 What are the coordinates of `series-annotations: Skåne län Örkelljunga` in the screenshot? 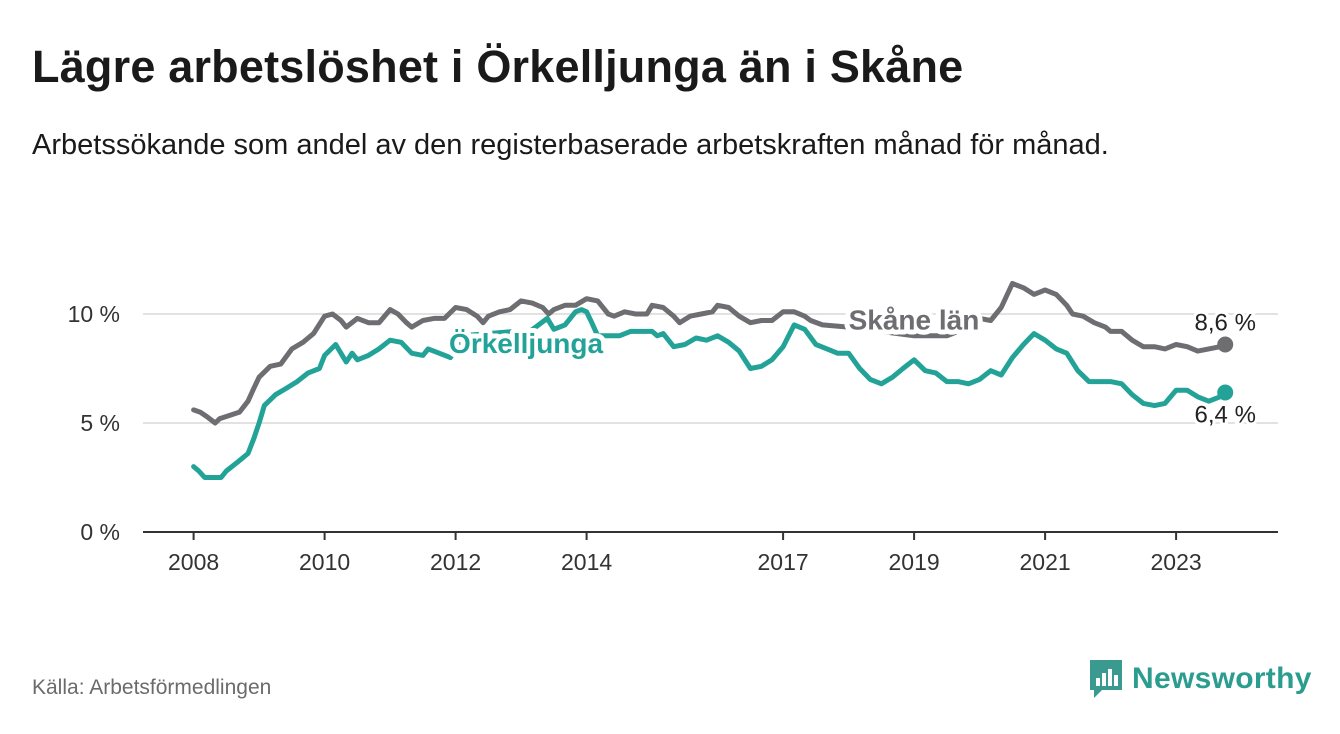 It's located at (714, 331).